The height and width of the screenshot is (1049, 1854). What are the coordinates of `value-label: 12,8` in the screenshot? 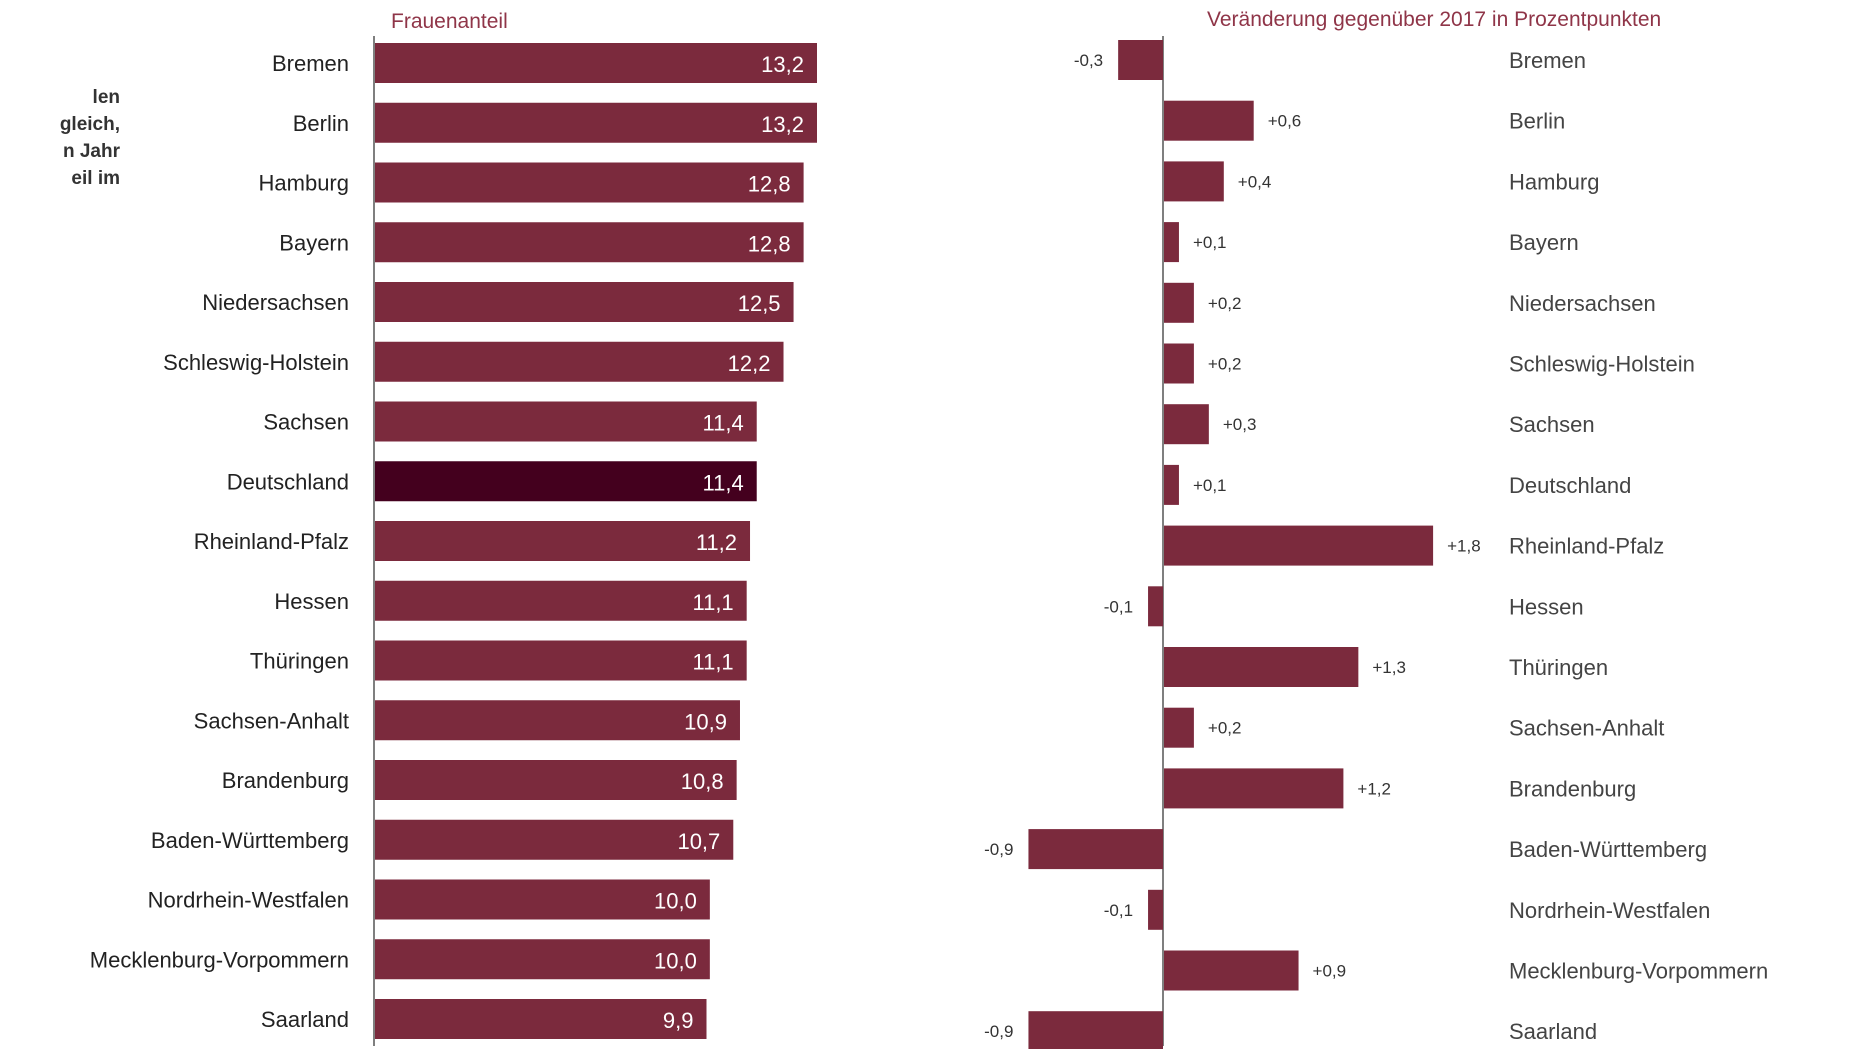 It's located at (769, 243).